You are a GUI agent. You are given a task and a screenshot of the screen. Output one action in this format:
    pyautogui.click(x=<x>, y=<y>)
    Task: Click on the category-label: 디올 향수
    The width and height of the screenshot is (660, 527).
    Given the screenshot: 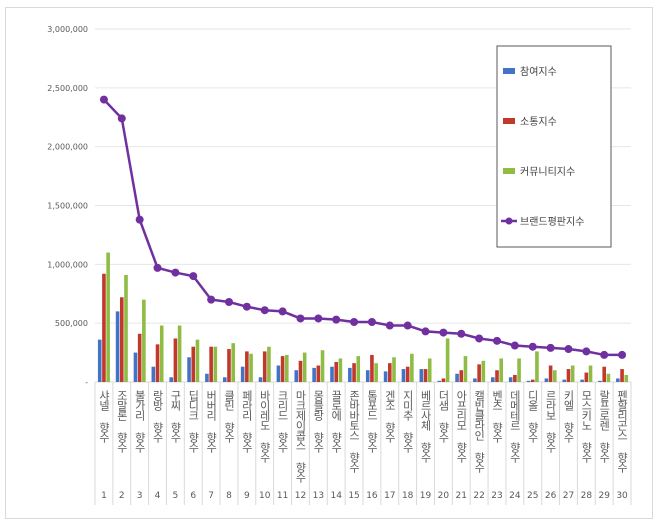 What is the action you would take?
    pyautogui.click(x=532, y=416)
    